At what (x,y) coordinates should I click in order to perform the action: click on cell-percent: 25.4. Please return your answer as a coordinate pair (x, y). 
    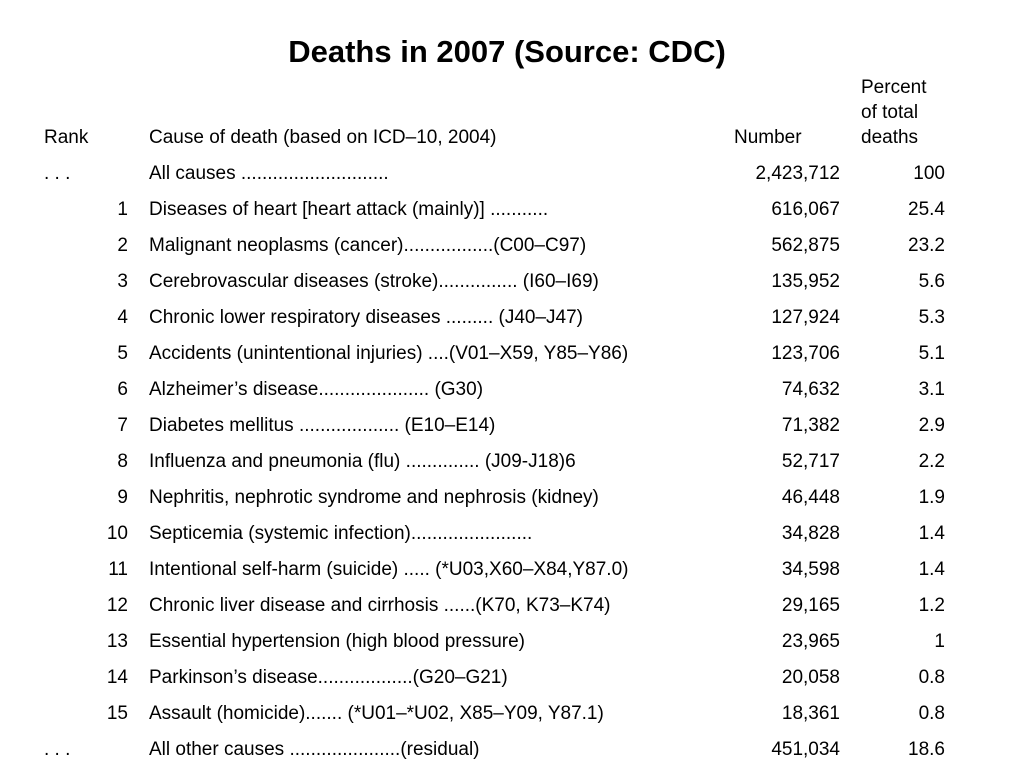
    Looking at the image, I should click on (926, 209).